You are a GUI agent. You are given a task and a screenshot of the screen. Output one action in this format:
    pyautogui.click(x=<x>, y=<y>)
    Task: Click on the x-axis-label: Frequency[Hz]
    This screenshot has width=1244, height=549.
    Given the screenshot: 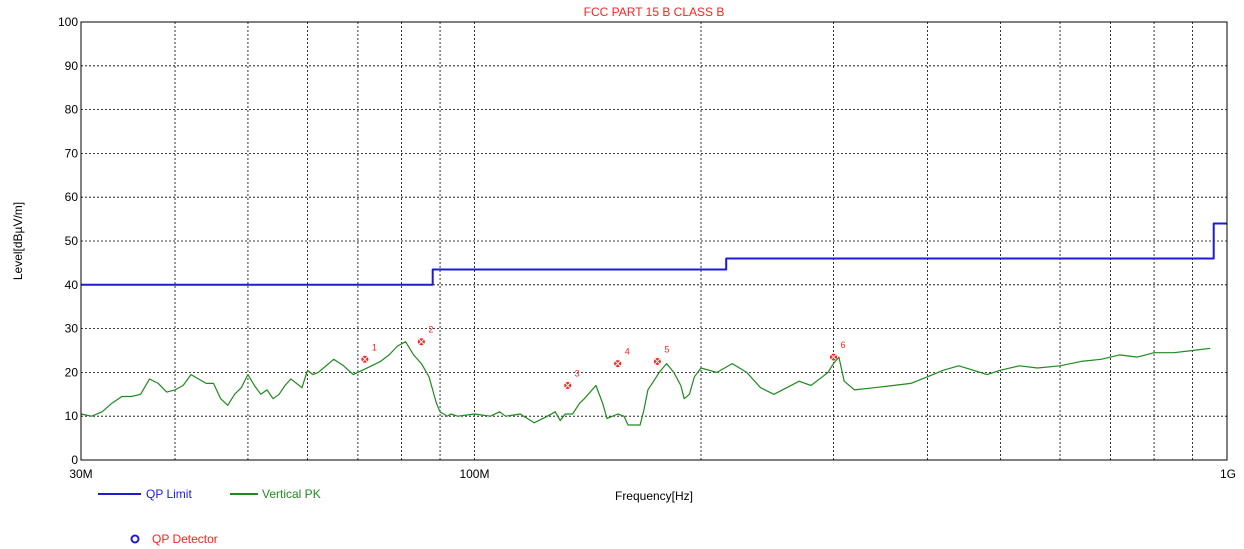 What is the action you would take?
    pyautogui.click(x=654, y=496)
    